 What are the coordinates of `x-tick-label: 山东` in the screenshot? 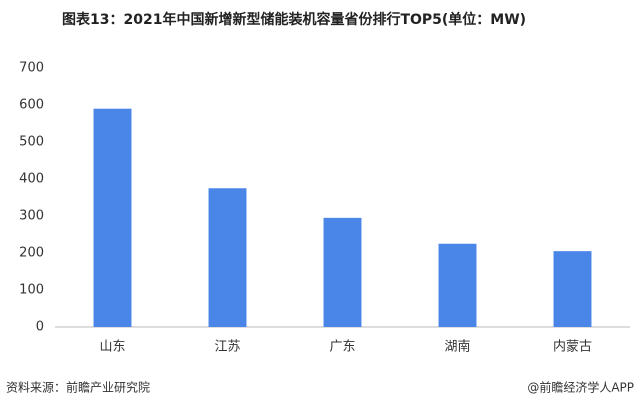 It's located at (112, 347).